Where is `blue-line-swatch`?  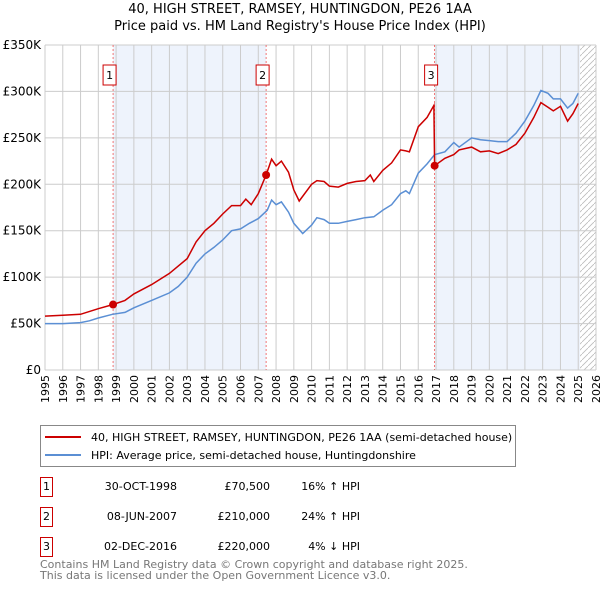
blue-line-swatch is located at coordinates (63, 455).